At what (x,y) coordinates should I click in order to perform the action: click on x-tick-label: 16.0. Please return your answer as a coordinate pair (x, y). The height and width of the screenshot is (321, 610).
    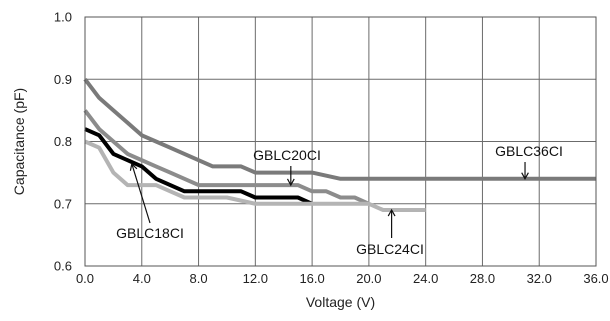
    Looking at the image, I should click on (311, 278).